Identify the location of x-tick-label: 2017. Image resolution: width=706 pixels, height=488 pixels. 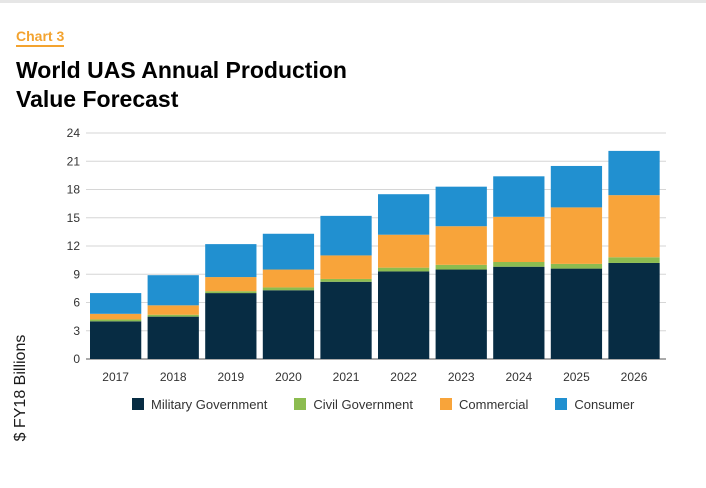
(115, 377).